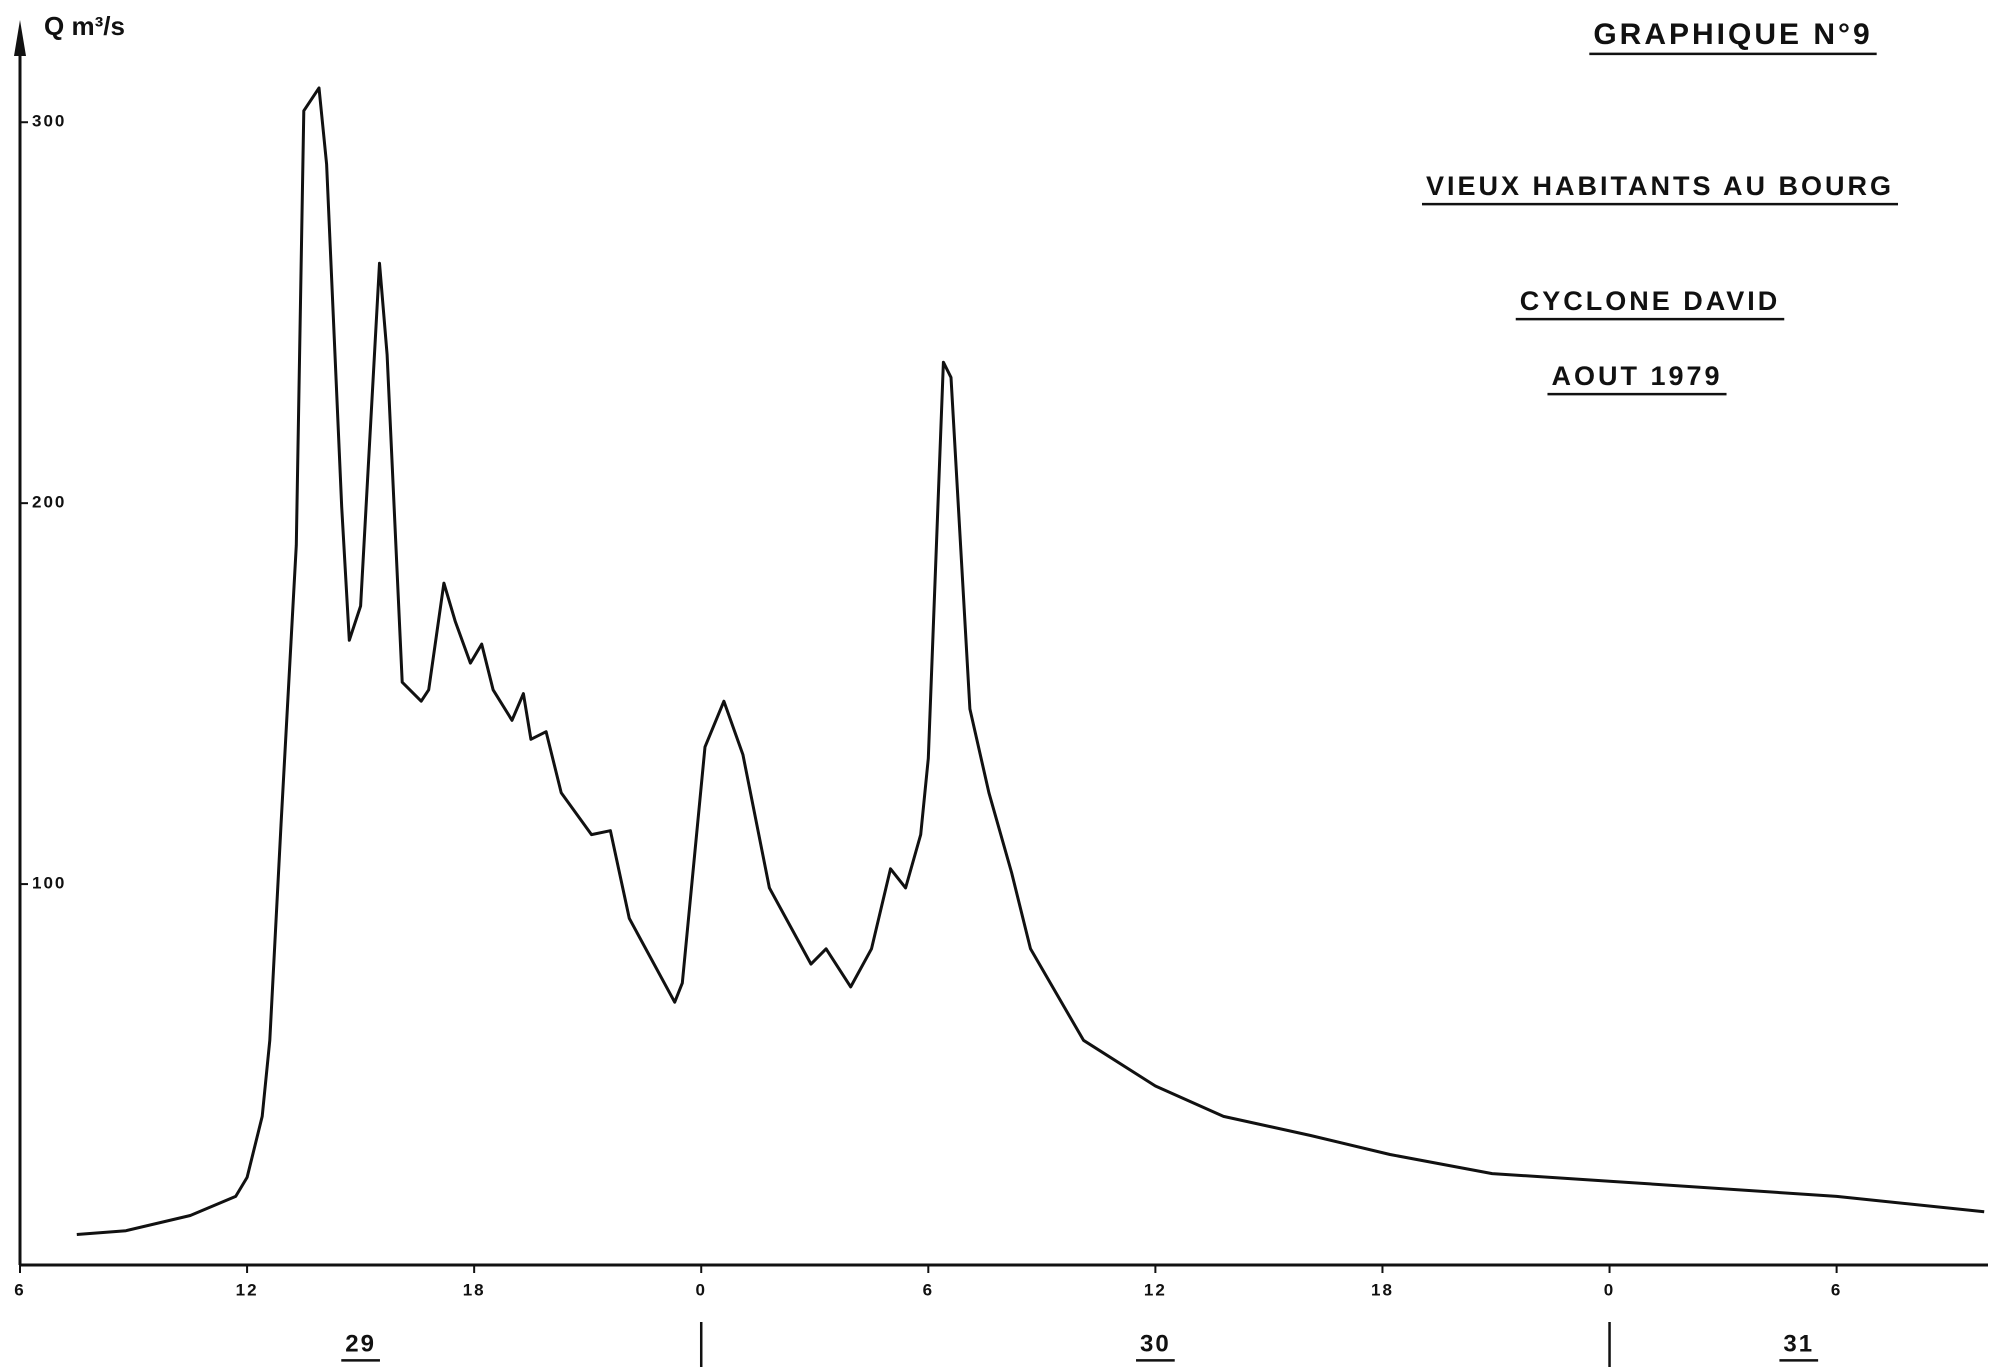 This screenshot has width=1991, height=1369. What do you see at coordinates (49, 121) in the screenshot?
I see `y-tick-label: 300` at bounding box center [49, 121].